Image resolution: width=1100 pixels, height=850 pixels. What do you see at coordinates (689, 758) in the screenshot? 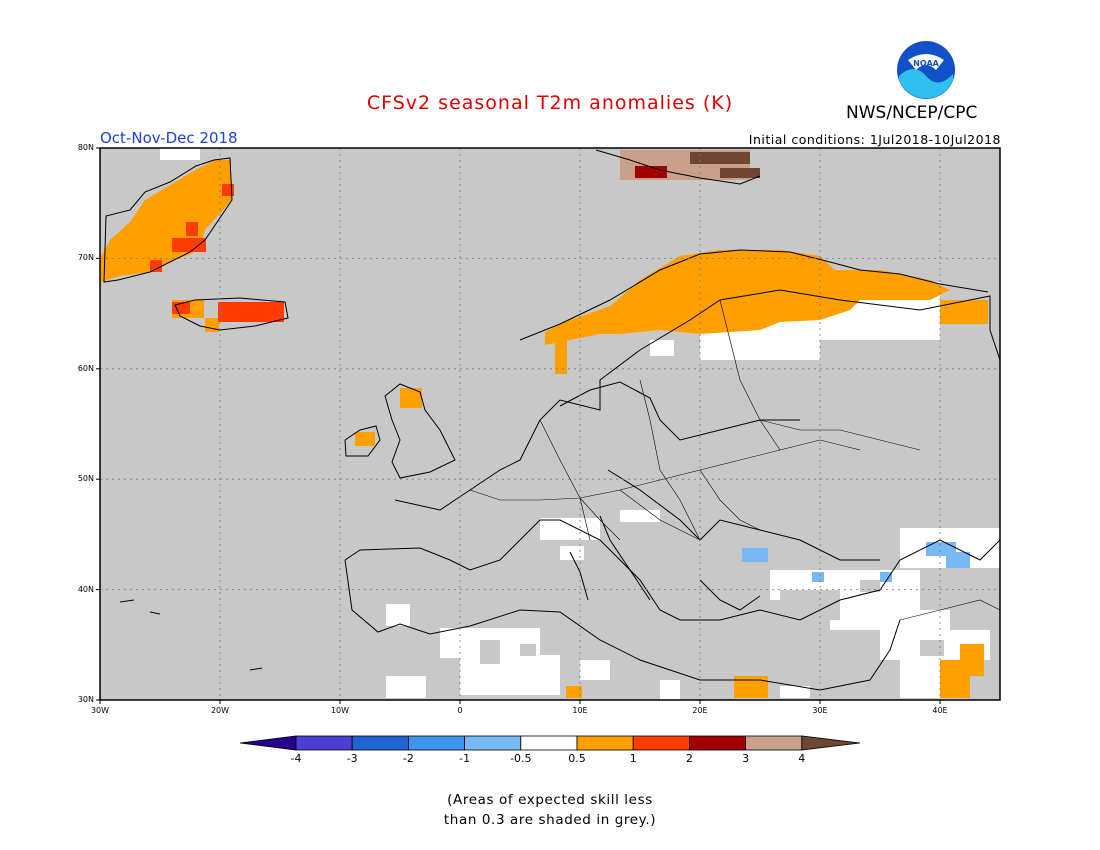
I see `colorbar-label: 2` at bounding box center [689, 758].